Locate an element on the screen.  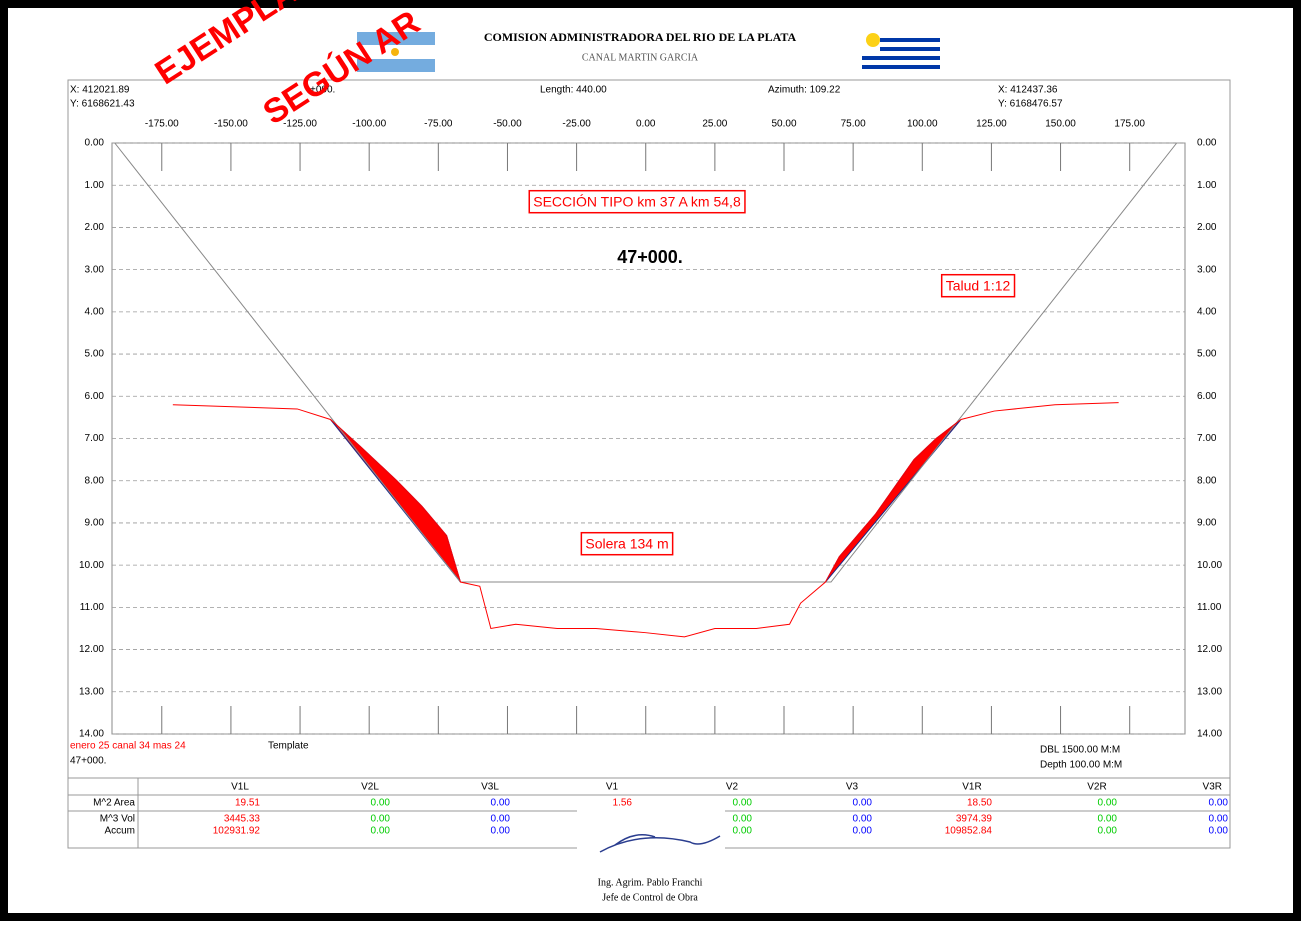
y-tick-label-right: 7.00 is located at coordinates (1207, 438).